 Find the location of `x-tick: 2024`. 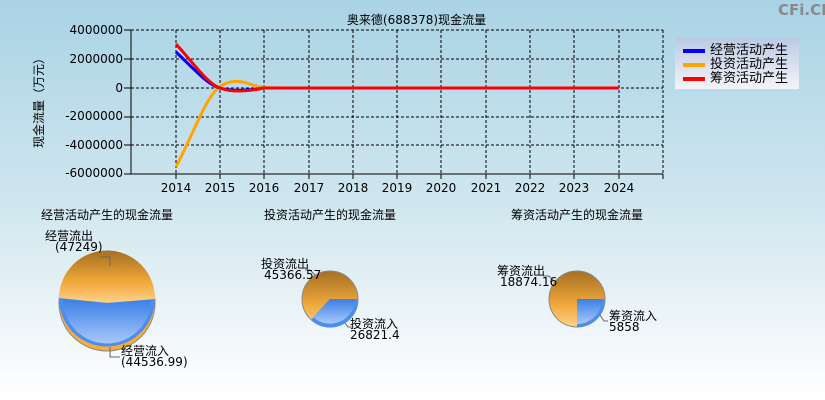

x-tick: 2024 is located at coordinates (619, 188).